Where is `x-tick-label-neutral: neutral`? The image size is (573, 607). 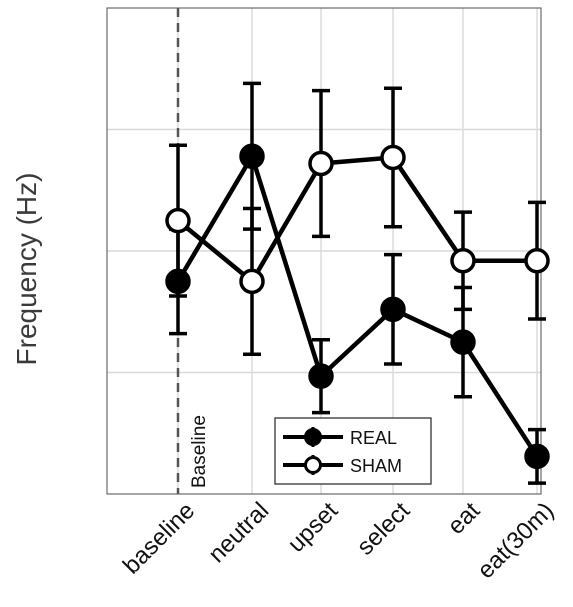
x-tick-label-neutral: neutral is located at coordinates (238, 532).